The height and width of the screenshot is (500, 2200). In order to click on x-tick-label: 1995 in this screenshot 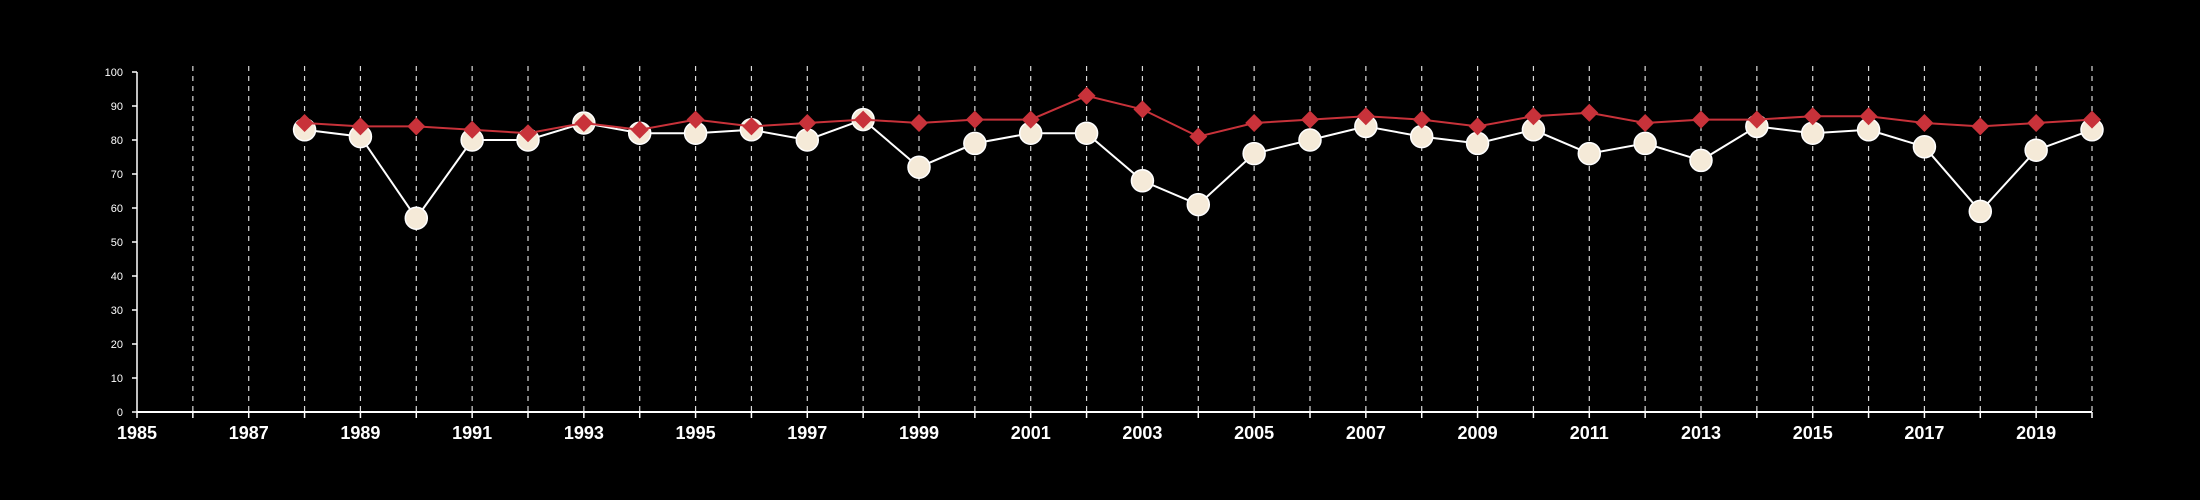, I will do `click(696, 433)`.